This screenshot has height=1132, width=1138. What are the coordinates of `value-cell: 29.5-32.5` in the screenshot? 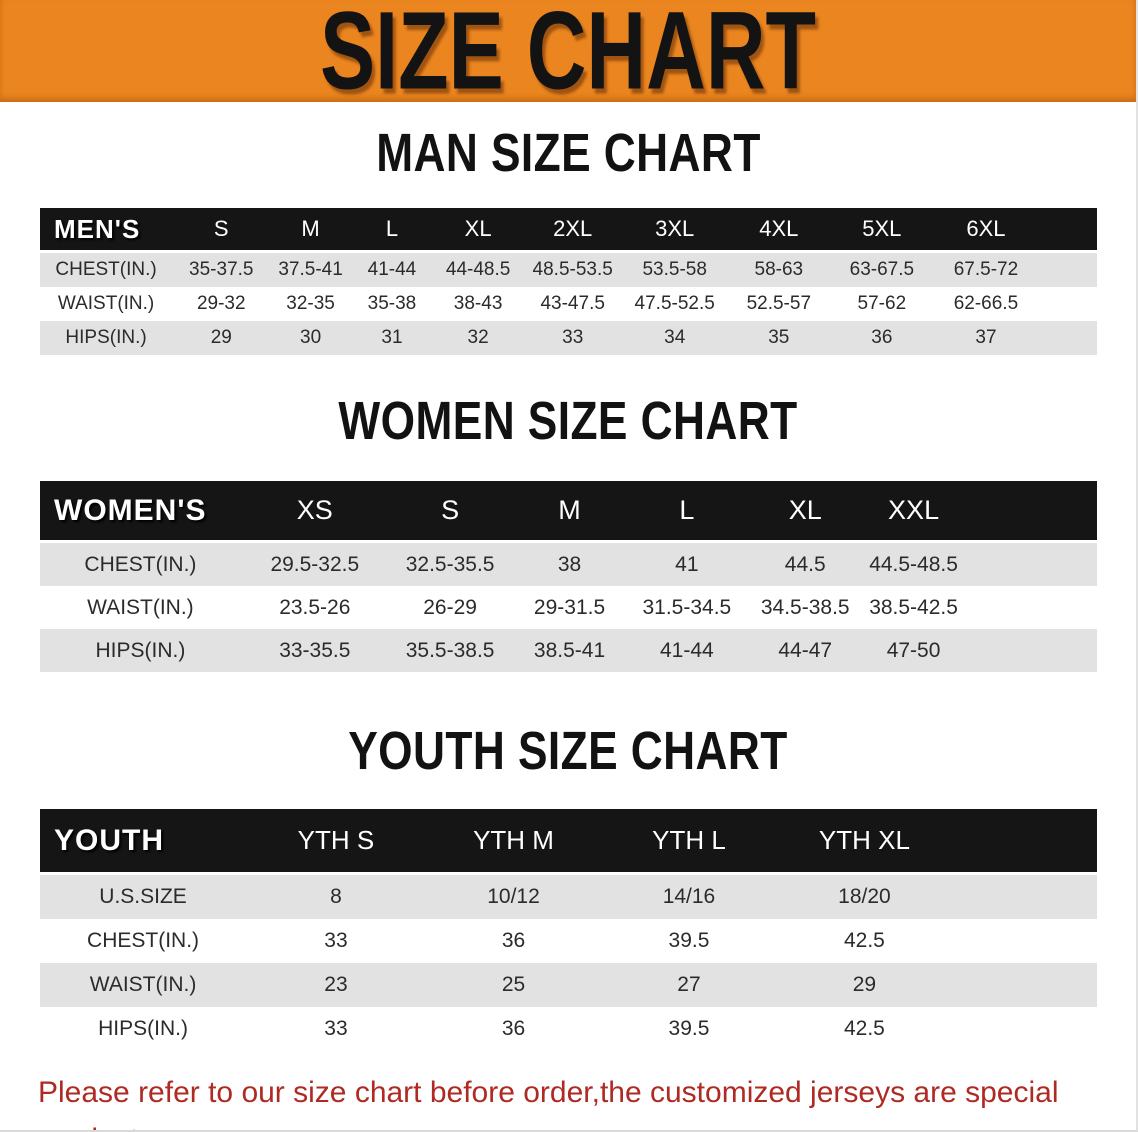 It's located at (315, 564).